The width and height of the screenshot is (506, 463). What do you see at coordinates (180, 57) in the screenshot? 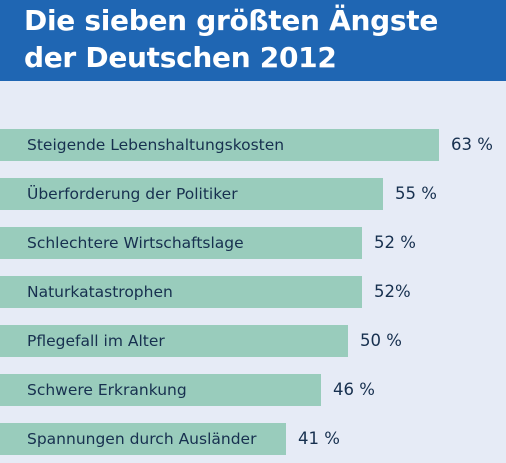
I see `chart-title-line2: der Deutschen 2012` at bounding box center [180, 57].